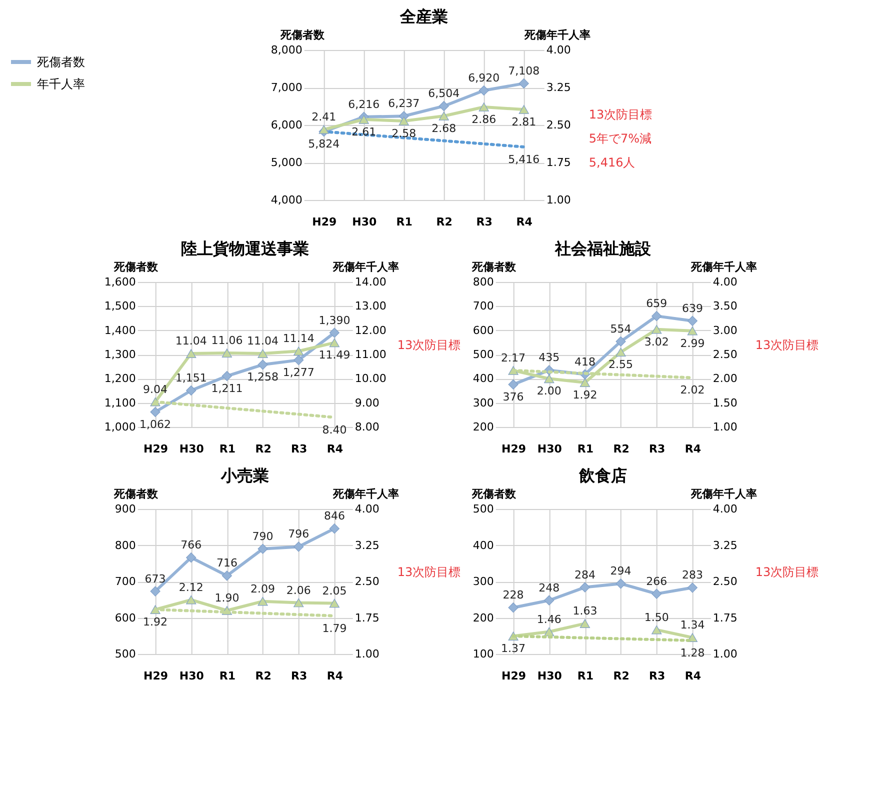  Describe the element at coordinates (120, 330) in the screenshot. I see `y-tick-label: 1,400` at that location.